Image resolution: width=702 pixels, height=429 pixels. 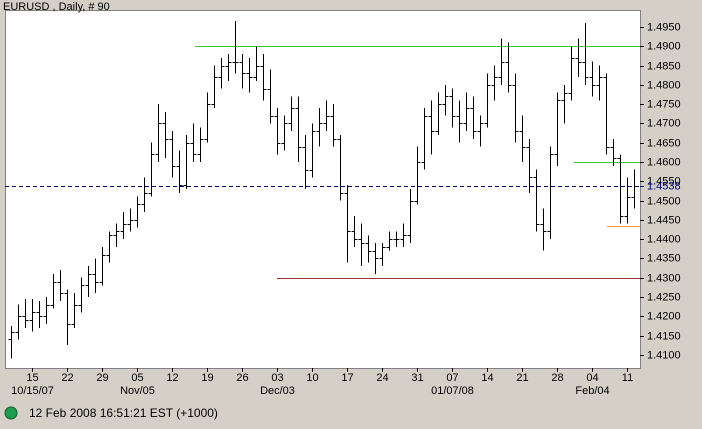 I want to click on x-tick-label: 15, so click(x=32, y=378).